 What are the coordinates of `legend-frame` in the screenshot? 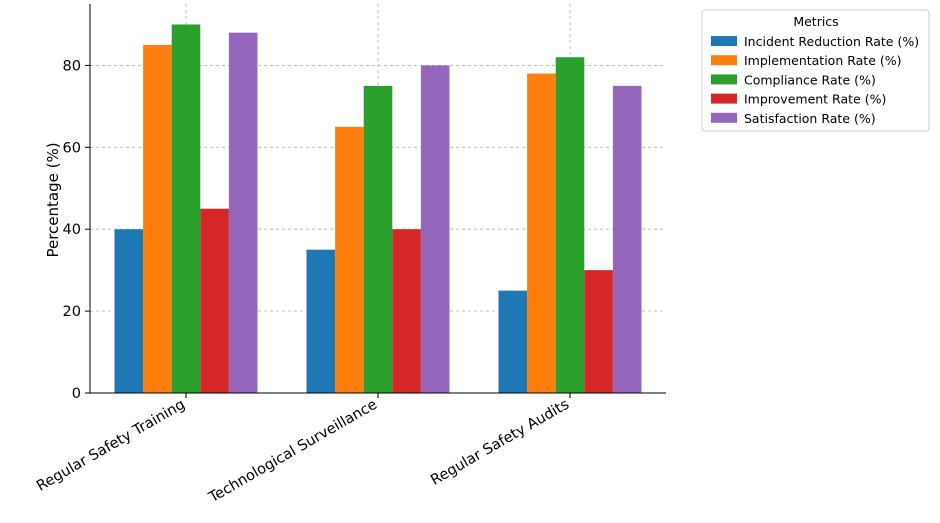 It's located at (815, 70).